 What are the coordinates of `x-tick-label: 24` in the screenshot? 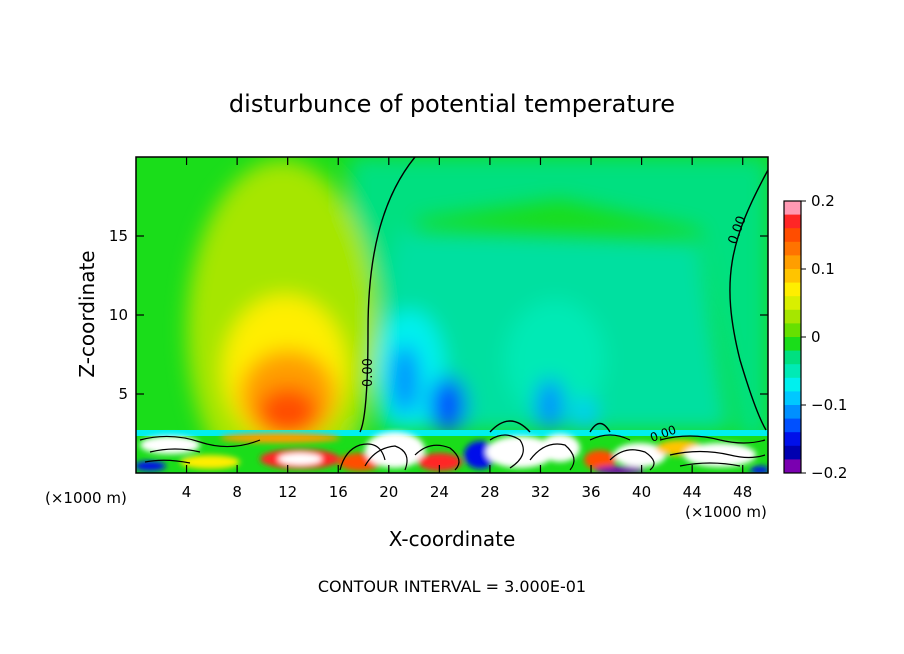 It's located at (439, 492).